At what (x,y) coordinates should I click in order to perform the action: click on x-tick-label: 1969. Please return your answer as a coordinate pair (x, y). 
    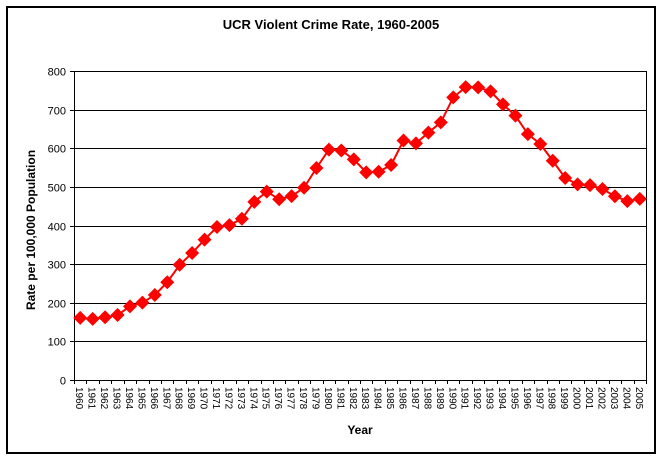
    Looking at the image, I should click on (190, 398).